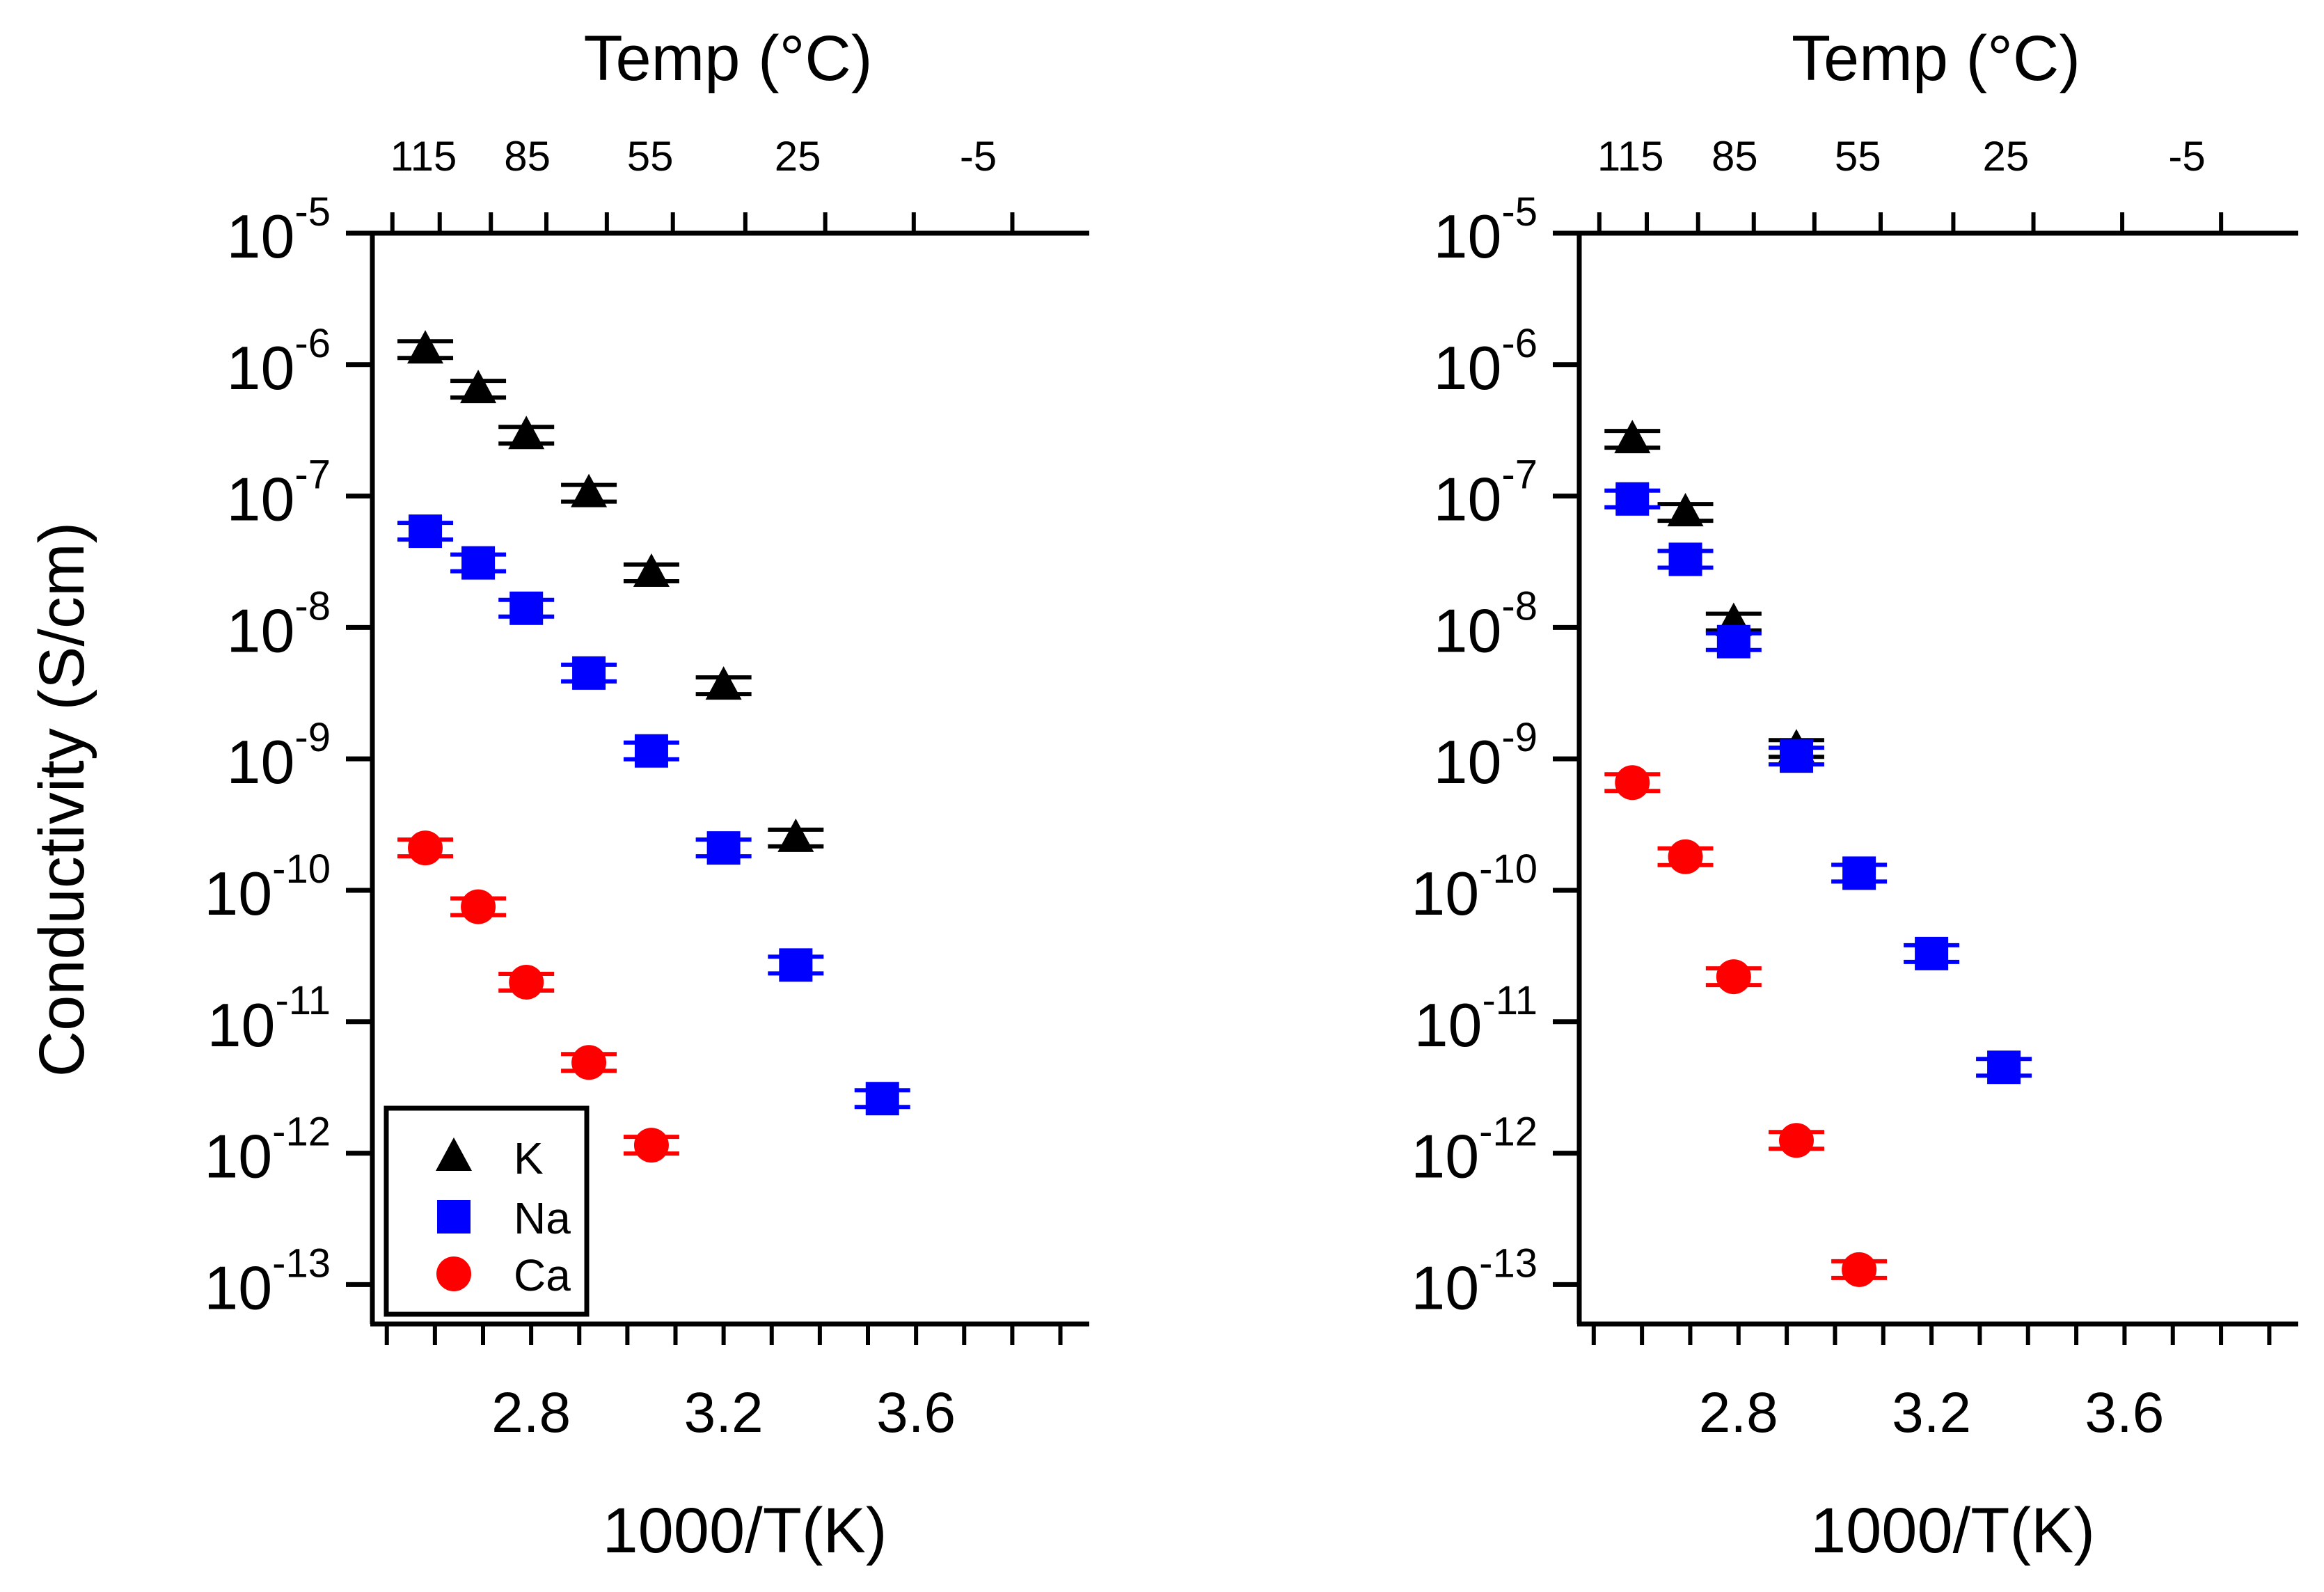 This screenshot has height=1592, width=2324. Describe the element at coordinates (2186, 156) in the screenshot. I see `top-tick-label: -5` at that location.